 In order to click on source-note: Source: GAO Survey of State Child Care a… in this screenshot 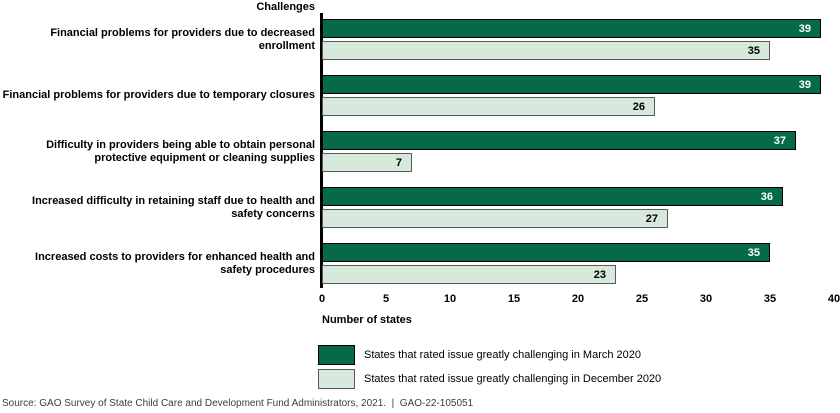, I will do `click(238, 403)`.